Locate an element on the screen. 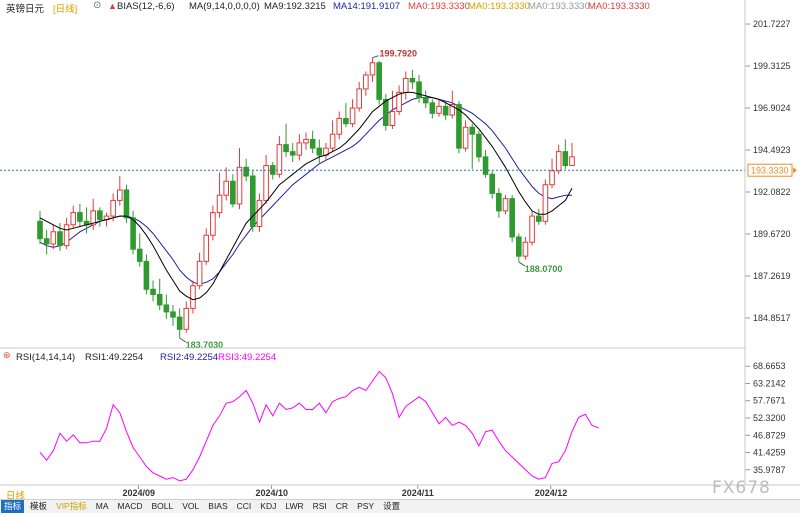 Image resolution: width=800 pixels, height=517 pixels. close-indicator-icon: ▲ is located at coordinates (112, 6).